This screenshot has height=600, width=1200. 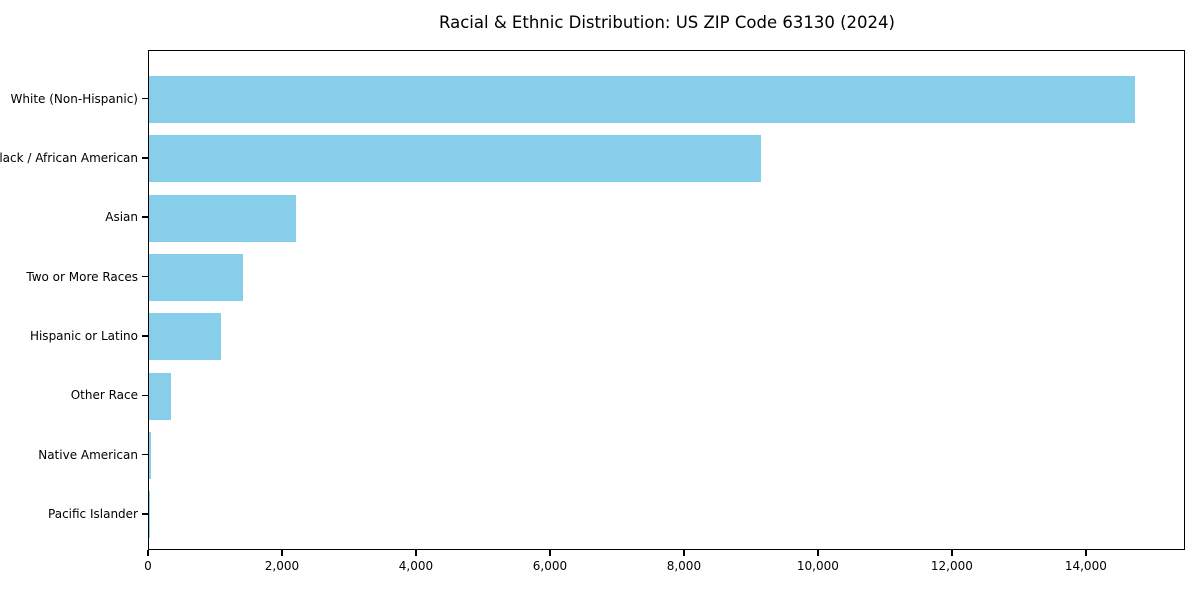 What do you see at coordinates (282, 566) in the screenshot?
I see `x-tick-label: 2,000` at bounding box center [282, 566].